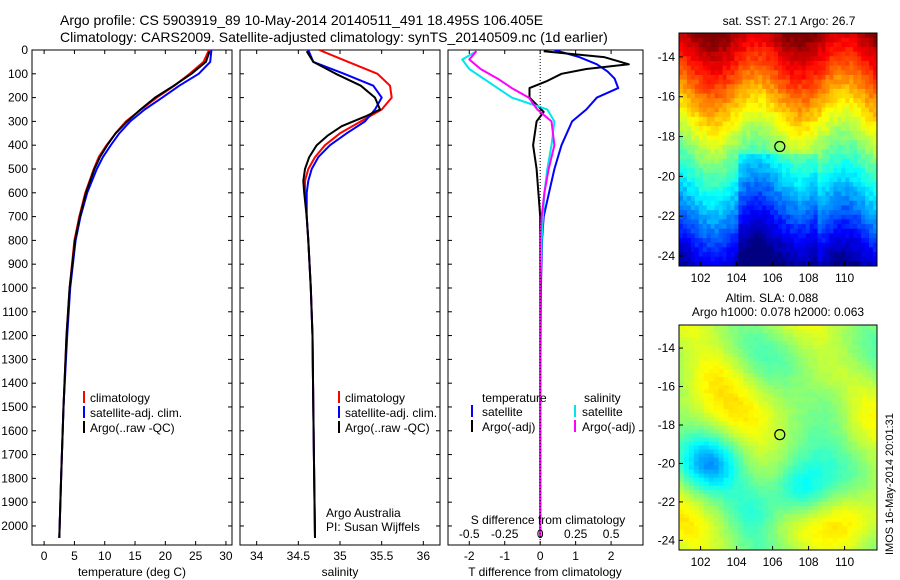  Describe the element at coordinates (611, 534) in the screenshot. I see `s-tick-label: 0.5` at that location.